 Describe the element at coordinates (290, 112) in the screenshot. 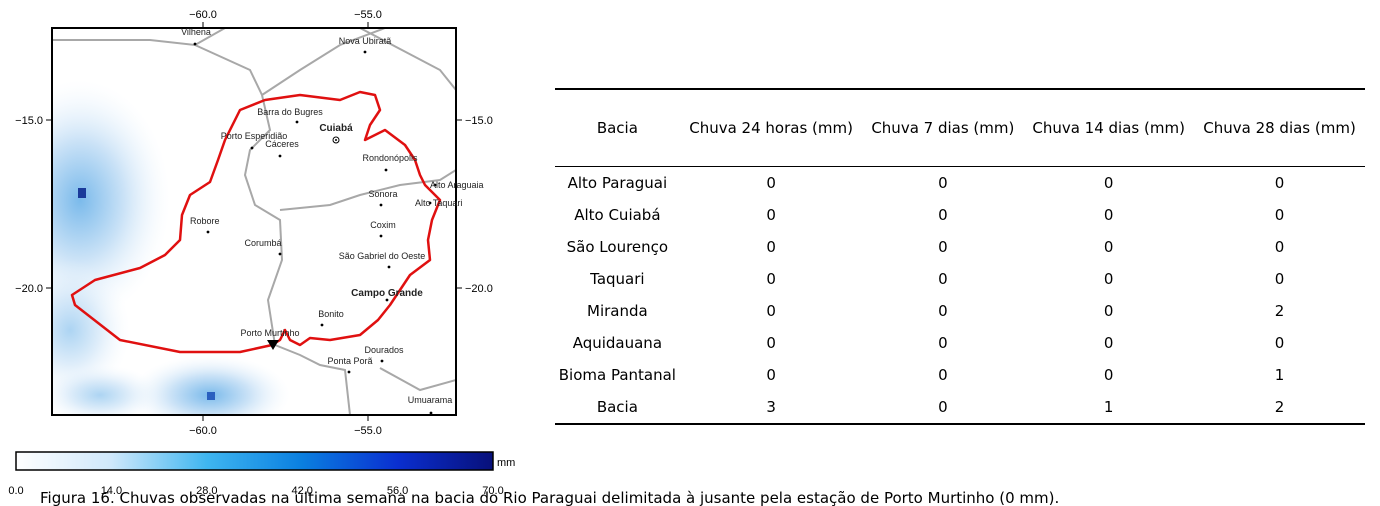

I see `place-label: Barra do Bugres` at that location.